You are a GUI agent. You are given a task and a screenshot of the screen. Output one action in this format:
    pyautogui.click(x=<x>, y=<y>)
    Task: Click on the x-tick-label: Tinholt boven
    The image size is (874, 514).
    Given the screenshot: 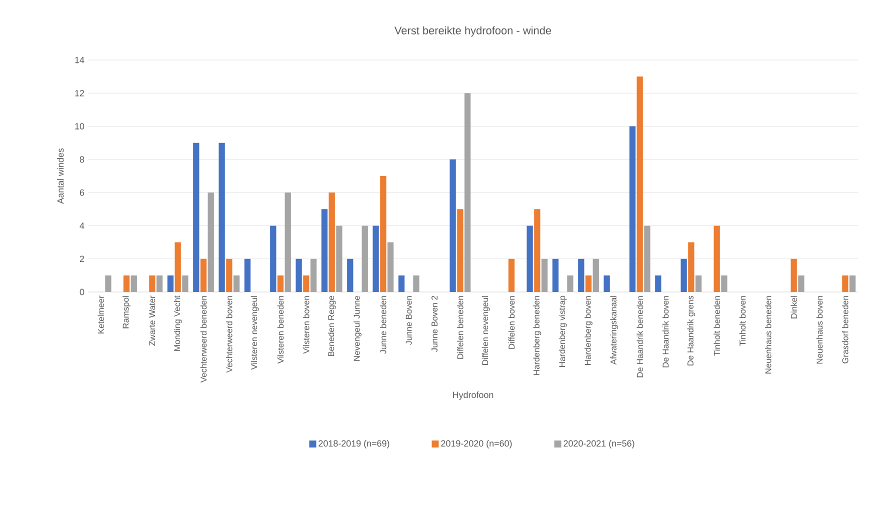 What is the action you would take?
    pyautogui.click(x=742, y=321)
    